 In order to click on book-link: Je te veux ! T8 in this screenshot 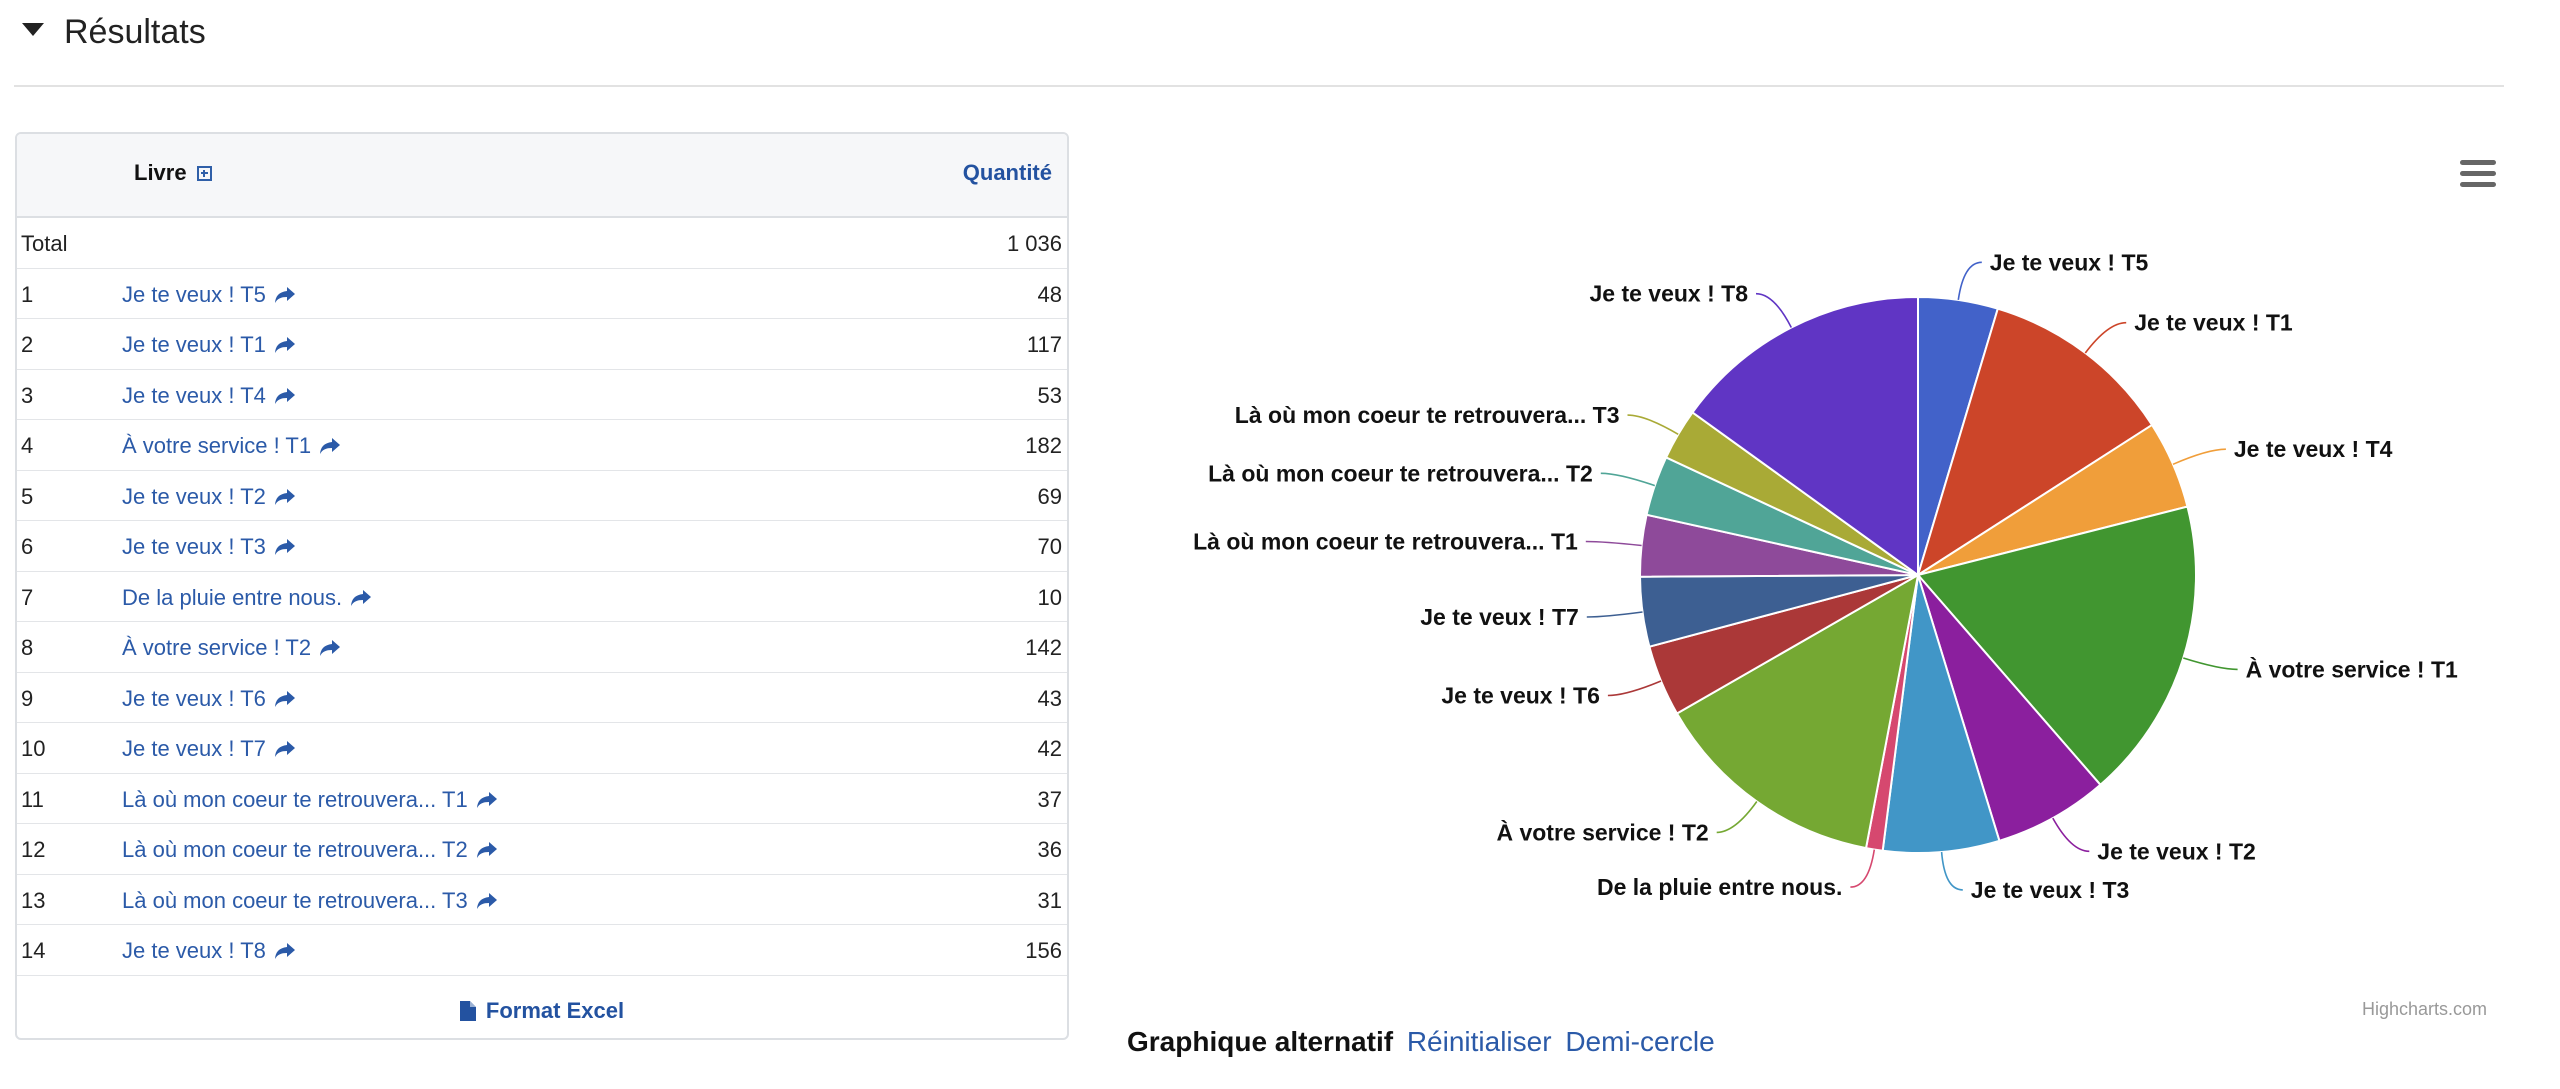, I will do `click(209, 951)`.